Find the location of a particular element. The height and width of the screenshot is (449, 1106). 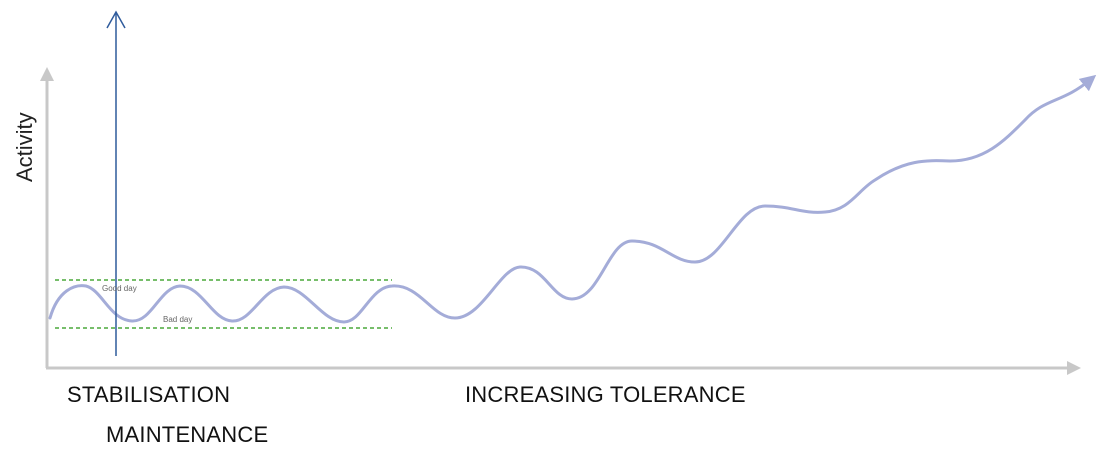

good-day-label: Good day is located at coordinates (119, 288).